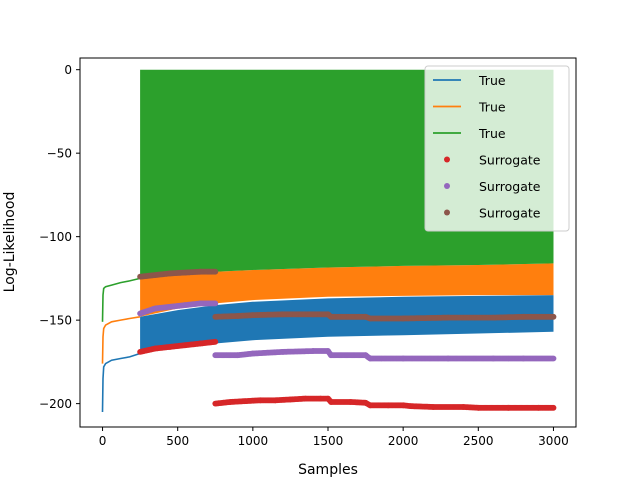  What do you see at coordinates (478, 441) in the screenshot?
I see `x-tick-label: 2500` at bounding box center [478, 441].